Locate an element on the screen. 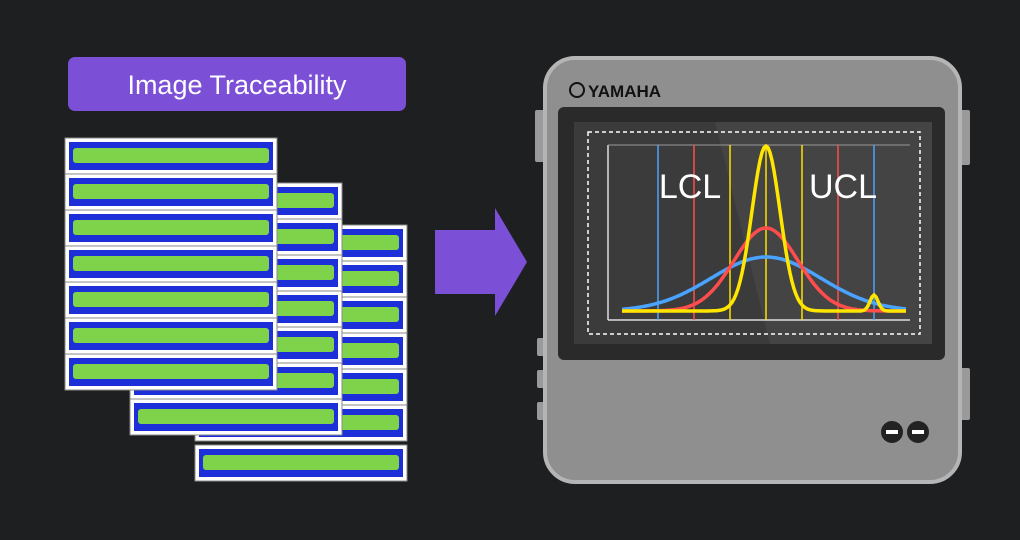 Image resolution: width=1020 pixels, height=540 pixels. badge is located at coordinates (237, 84).